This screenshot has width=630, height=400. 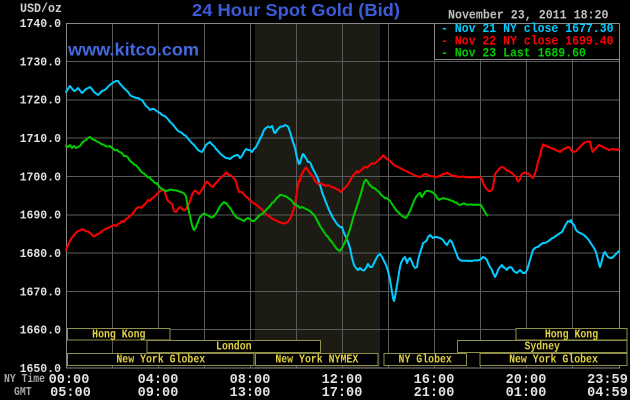 What do you see at coordinates (513, 53) in the screenshot?
I see `svg-text: - Nov 23 Last 1689.60` at bounding box center [513, 53].